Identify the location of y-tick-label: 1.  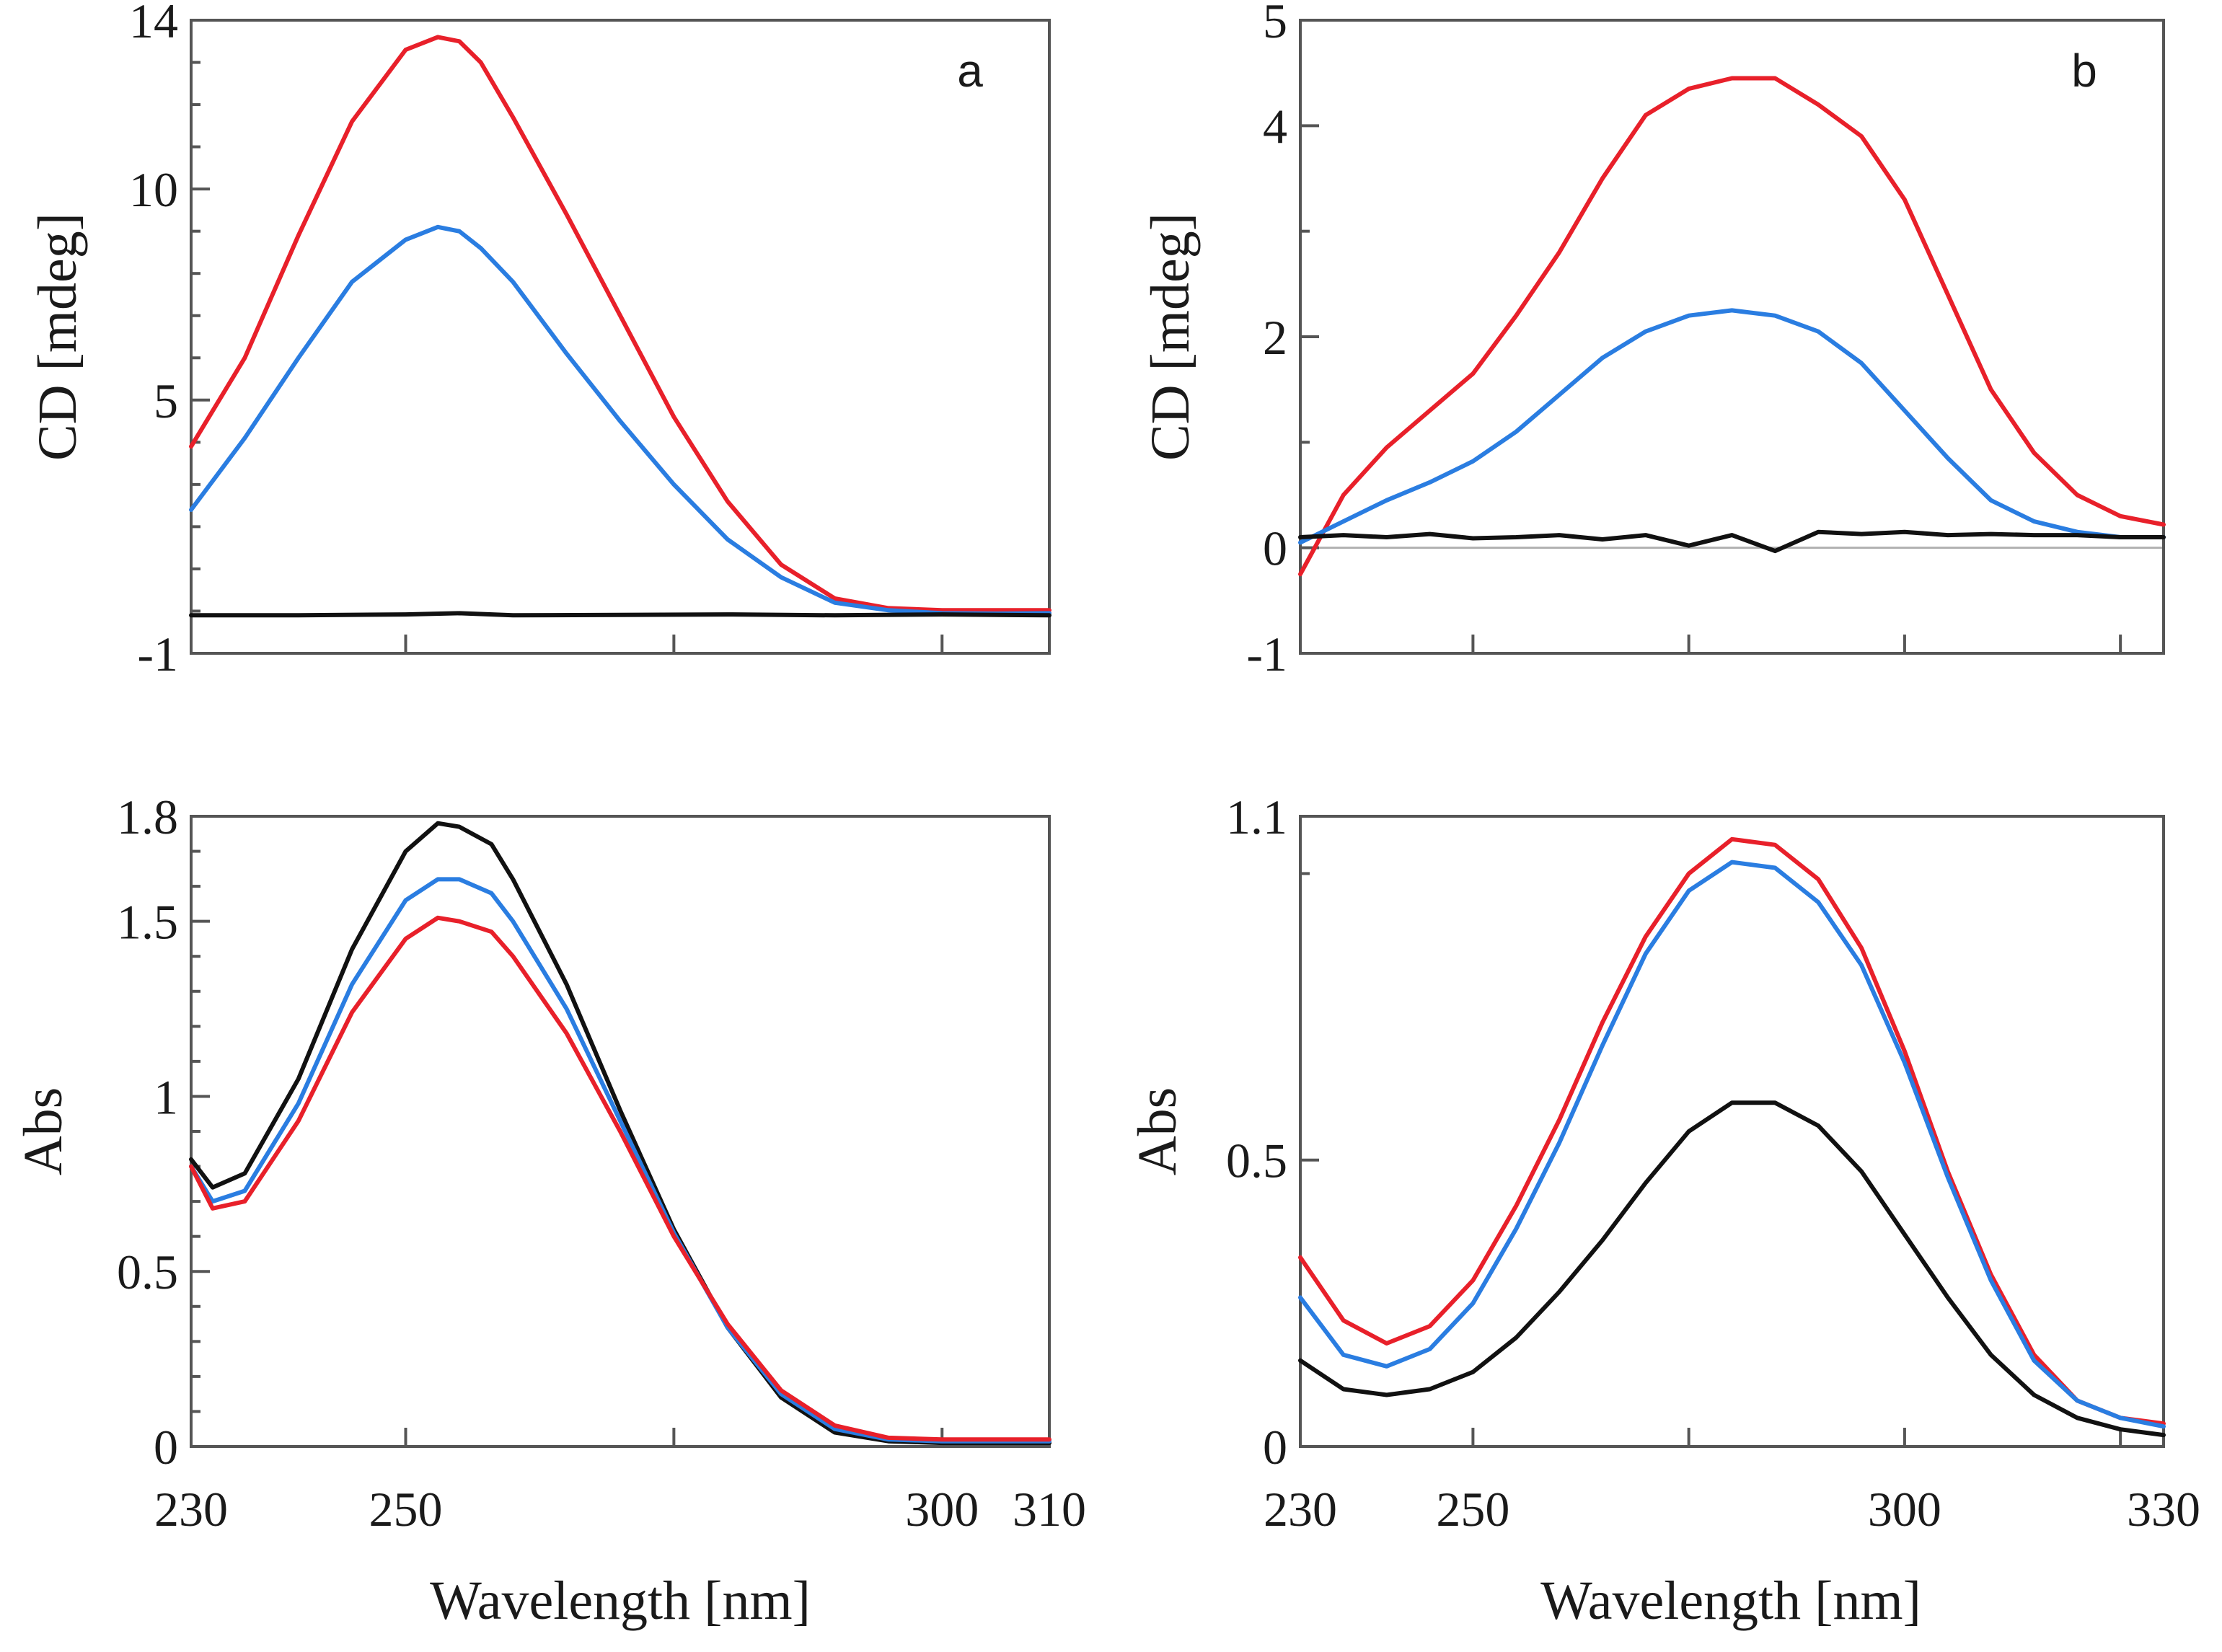
(166, 1096).